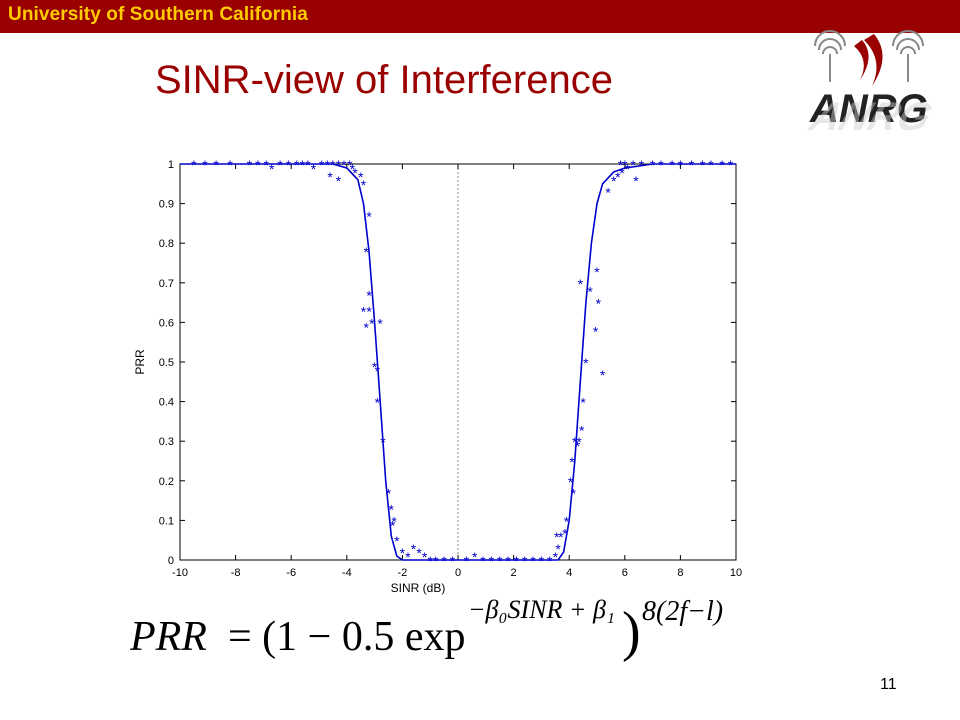 The width and height of the screenshot is (960, 720). What do you see at coordinates (168, 637) in the screenshot?
I see `formula-lhs: PRR` at bounding box center [168, 637].